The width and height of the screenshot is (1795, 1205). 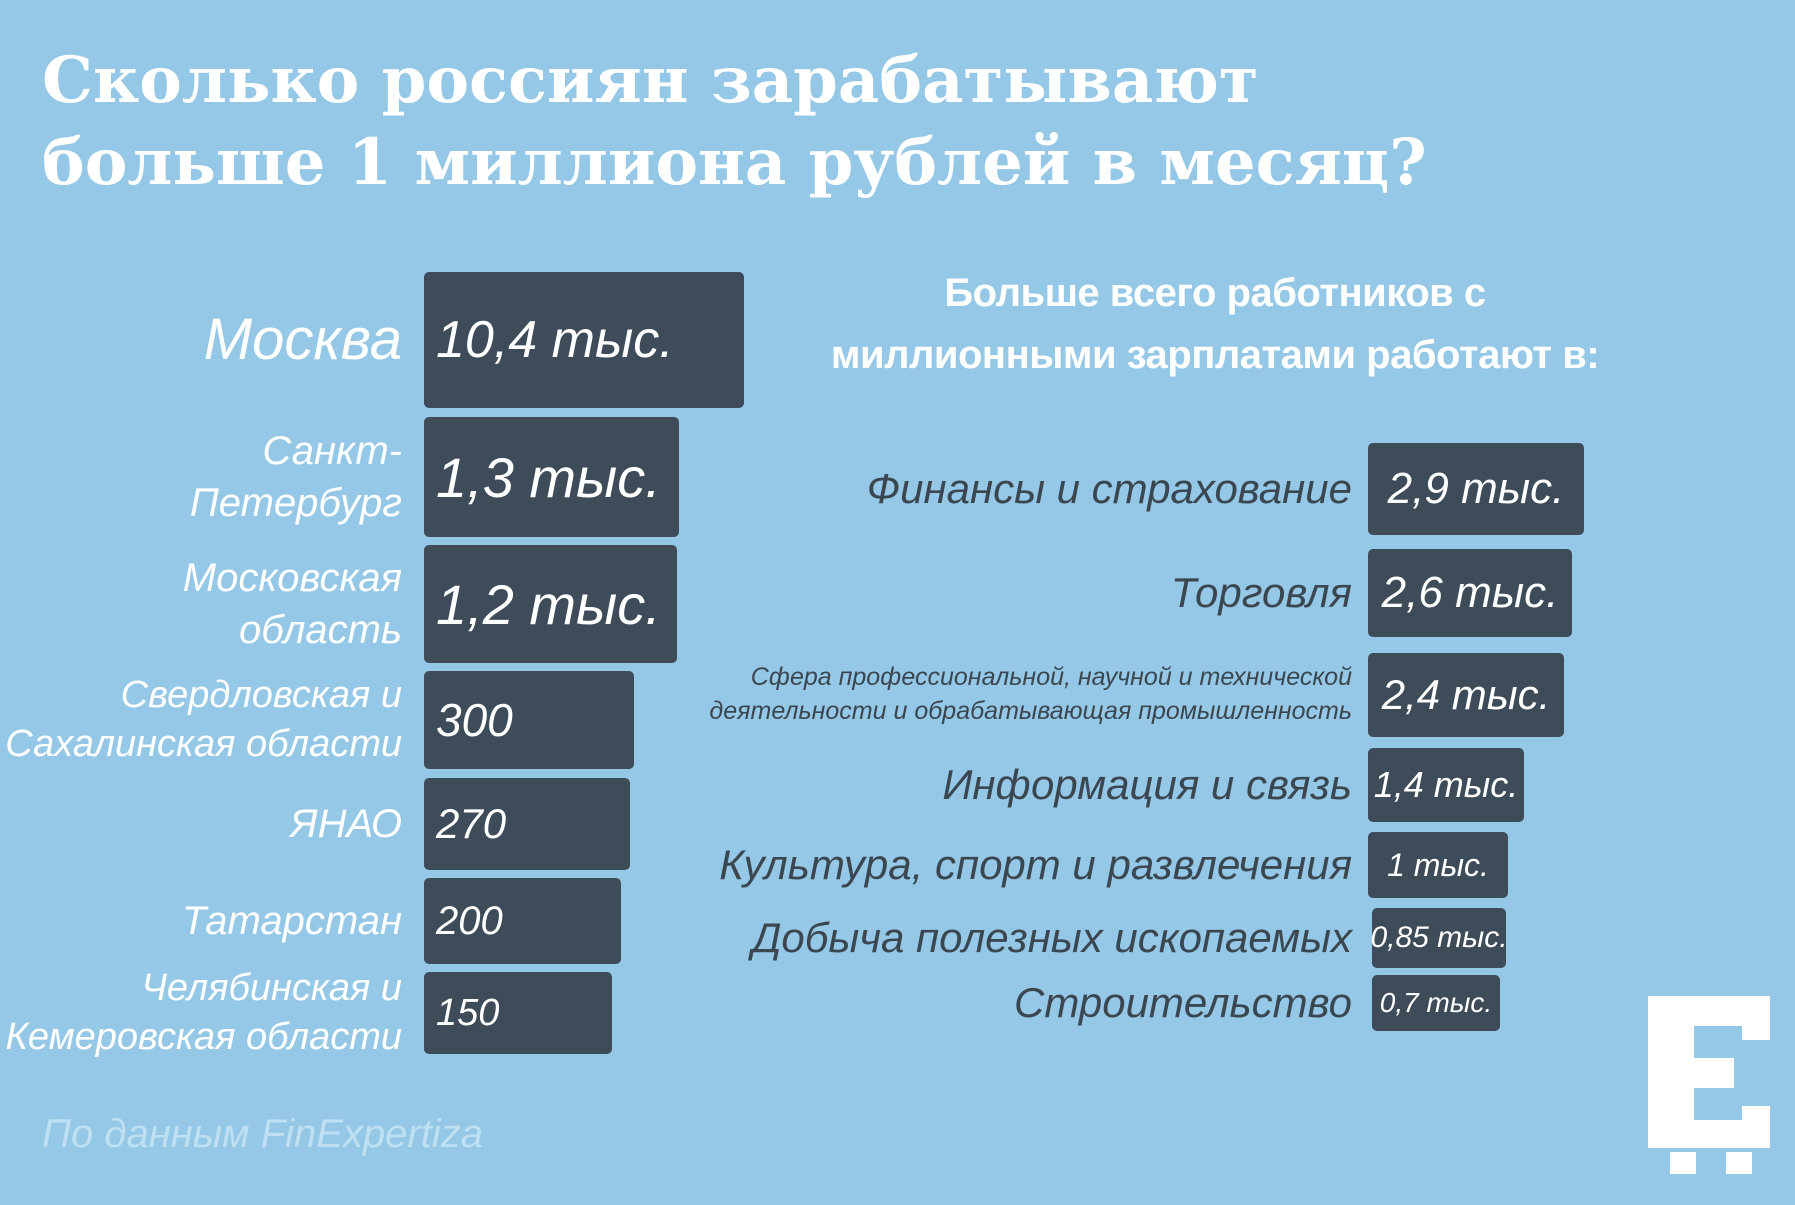 I want to click on region-label-line: Челябинская и, so click(x=271, y=987).